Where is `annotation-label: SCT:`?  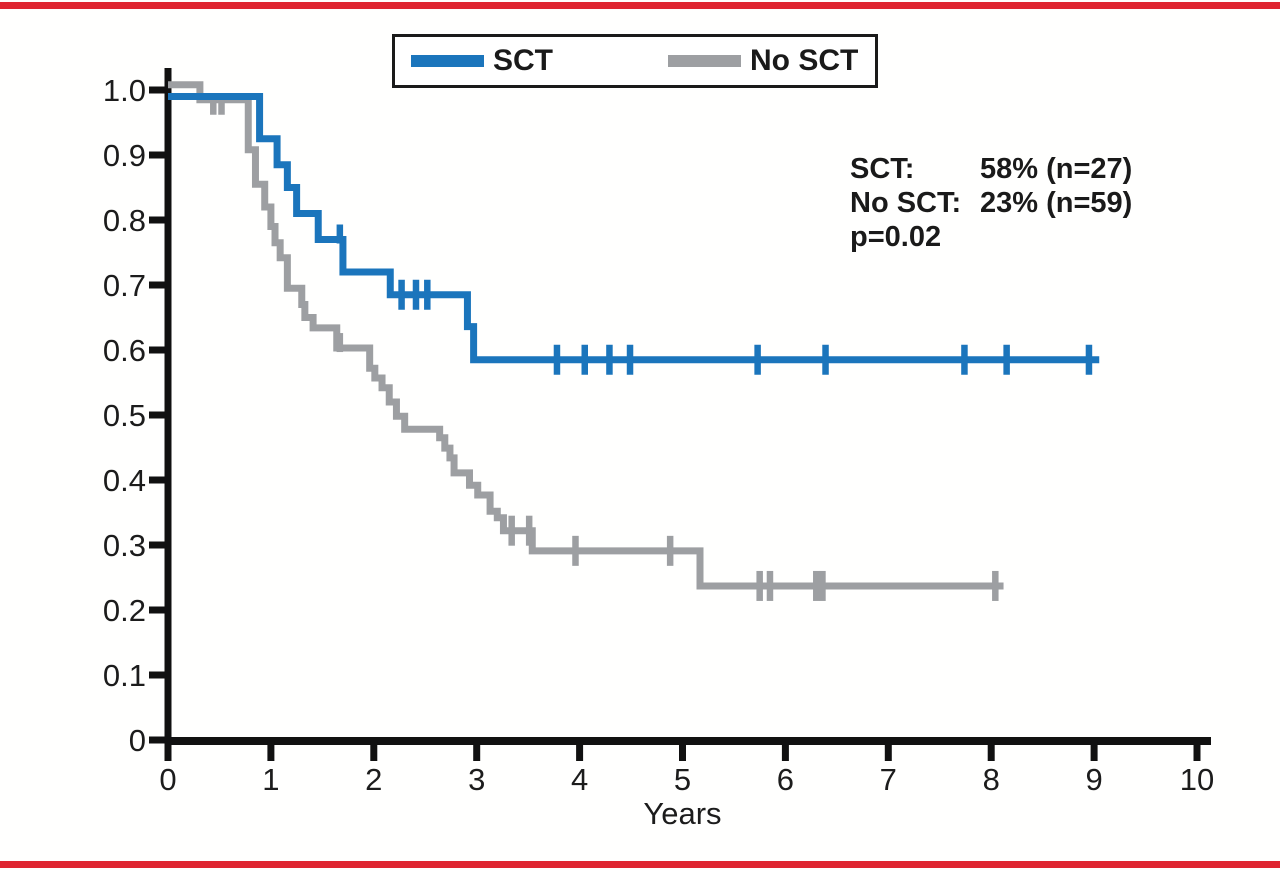
annotation-label: SCT: is located at coordinates (882, 169).